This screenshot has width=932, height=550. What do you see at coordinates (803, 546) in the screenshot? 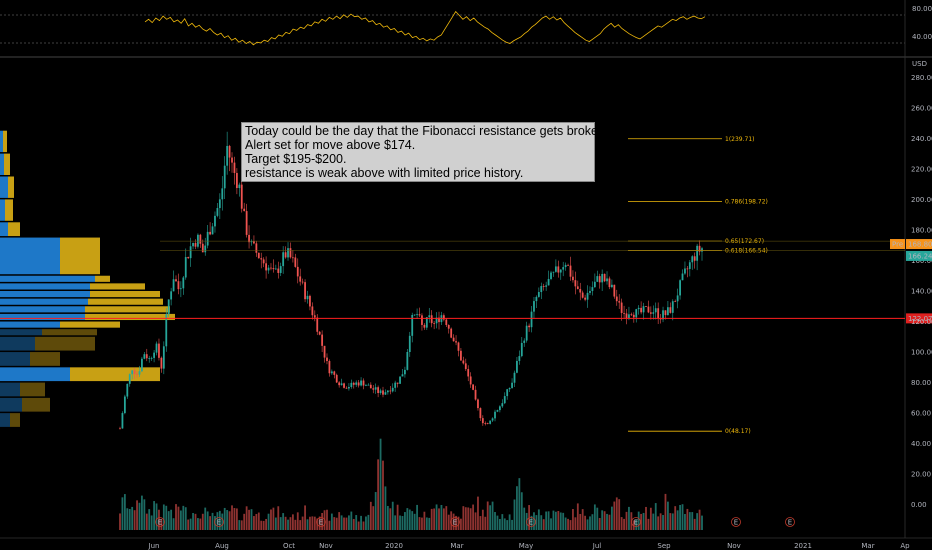
I see `time-tick-label: 2021` at bounding box center [803, 546].